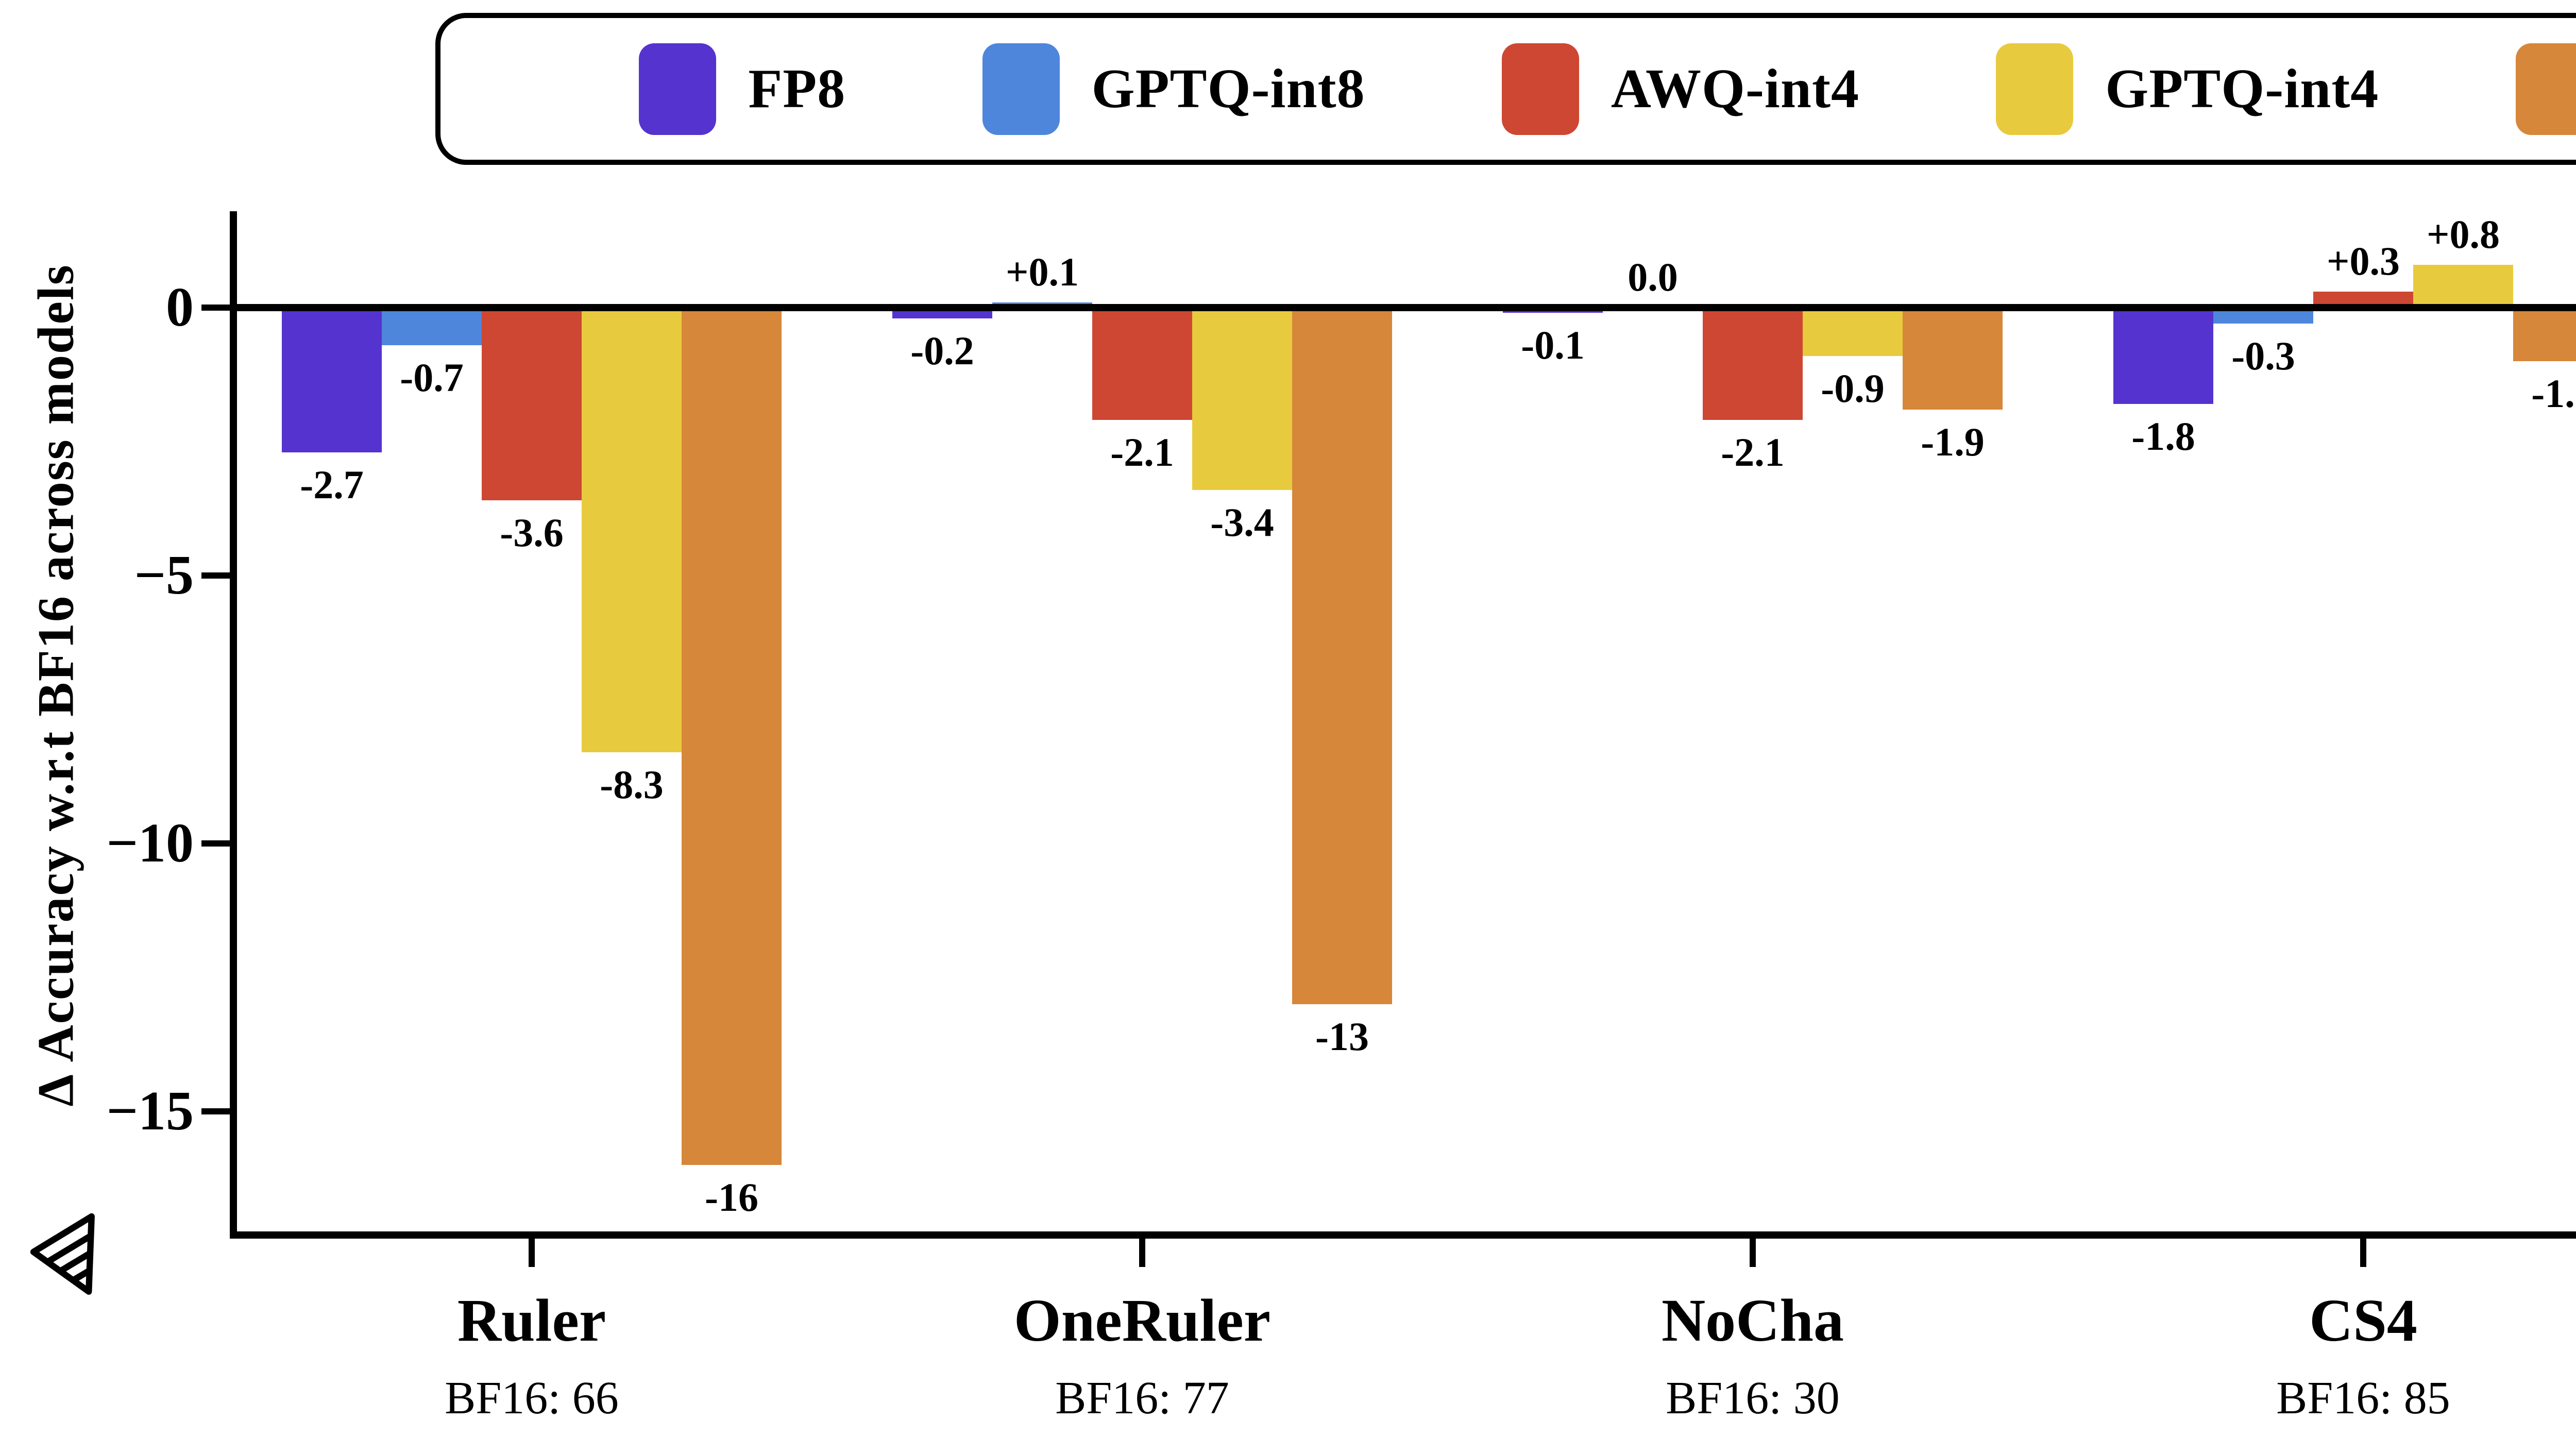 The height and width of the screenshot is (1454, 2576). Describe the element at coordinates (1403, 1235) in the screenshot. I see `x-axis-spine` at that location.